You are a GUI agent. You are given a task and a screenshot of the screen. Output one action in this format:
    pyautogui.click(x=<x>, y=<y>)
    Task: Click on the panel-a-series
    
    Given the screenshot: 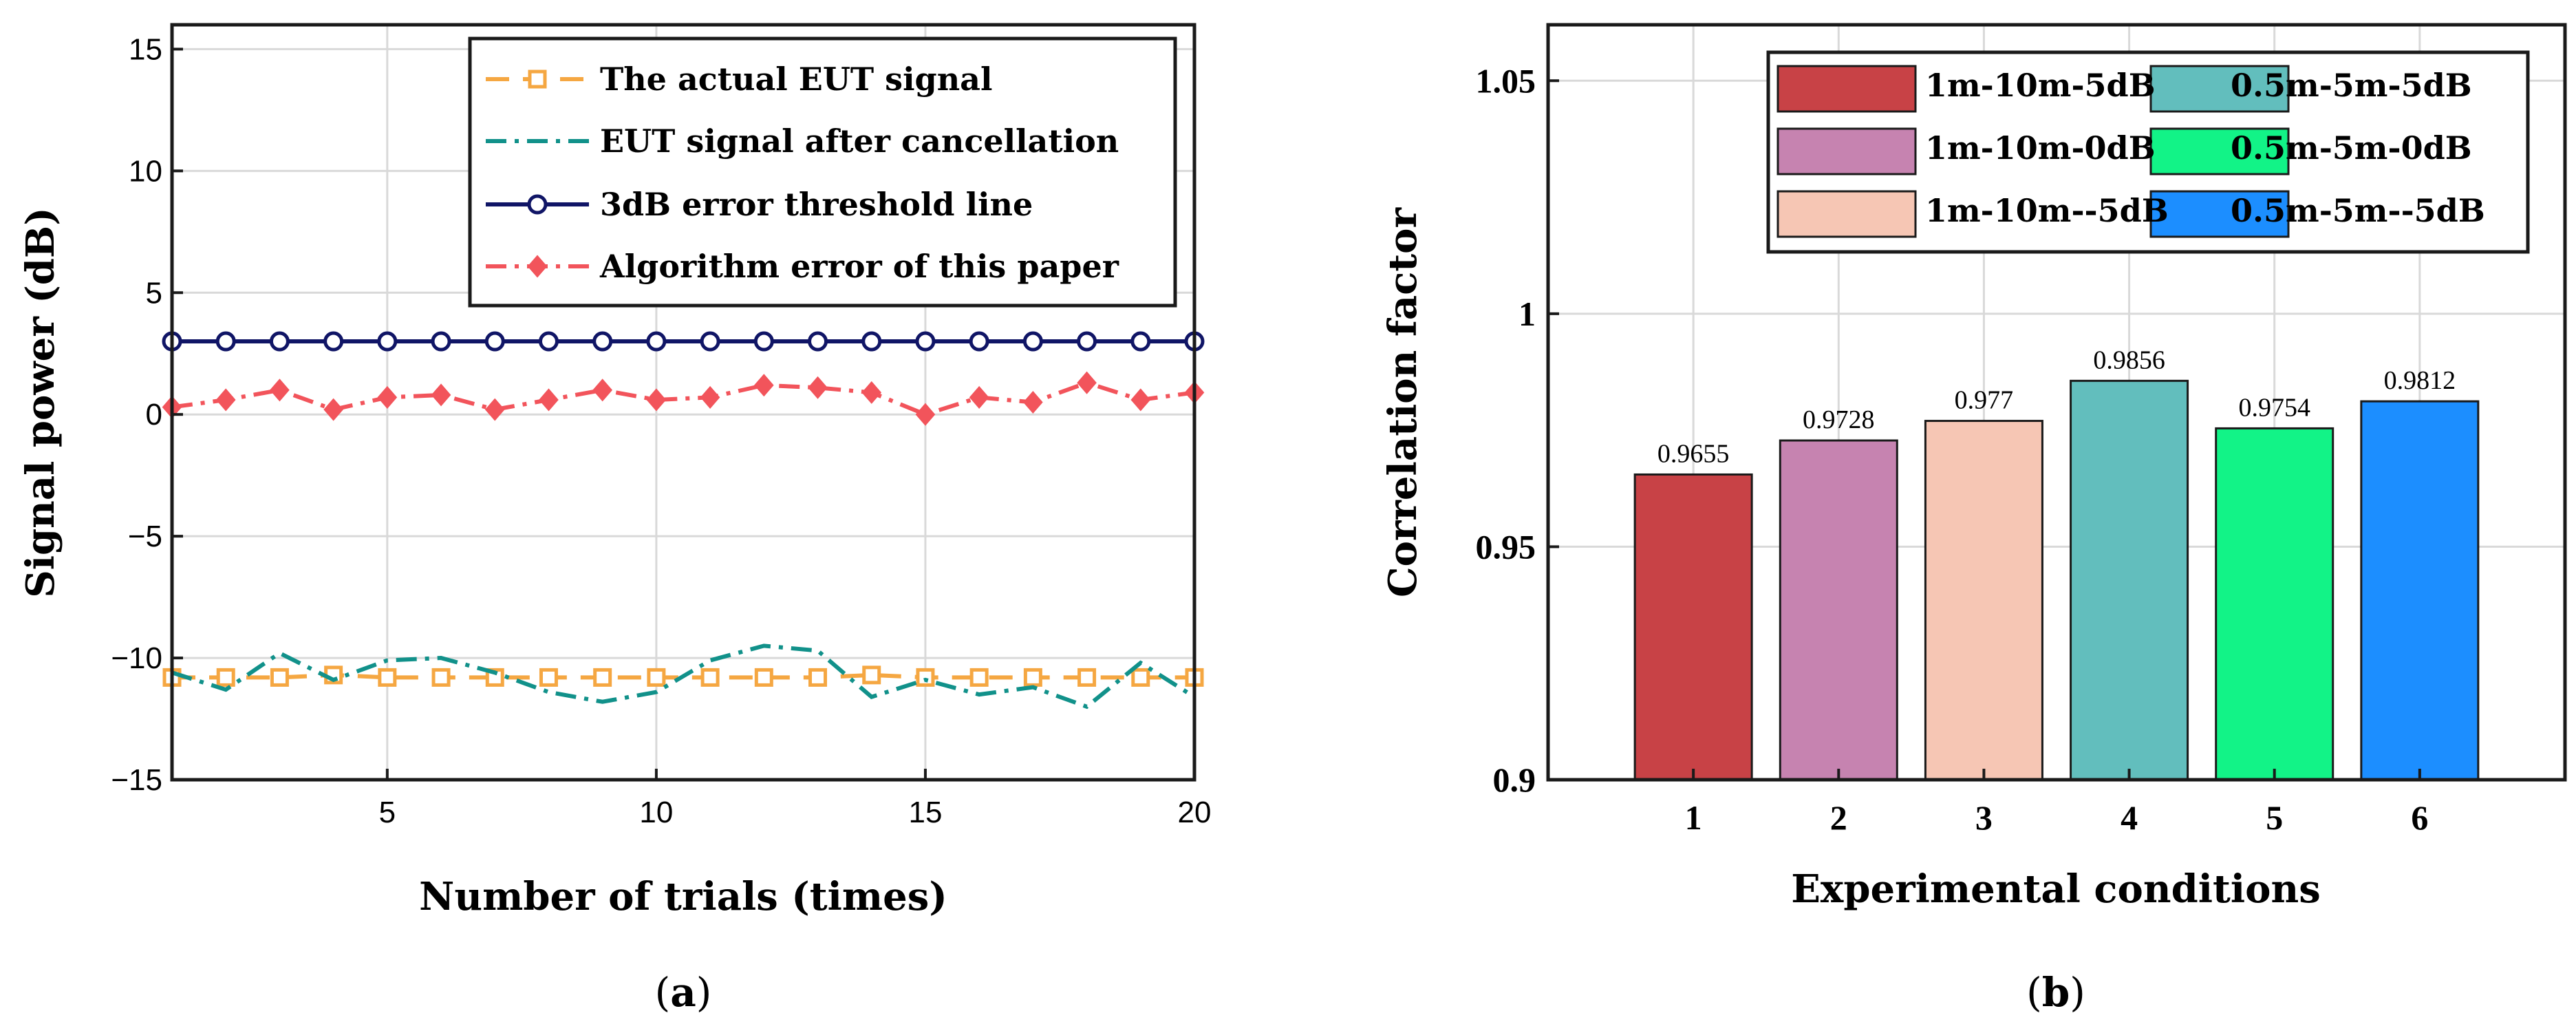 What is the action you would take?
    pyautogui.click(x=683, y=520)
    